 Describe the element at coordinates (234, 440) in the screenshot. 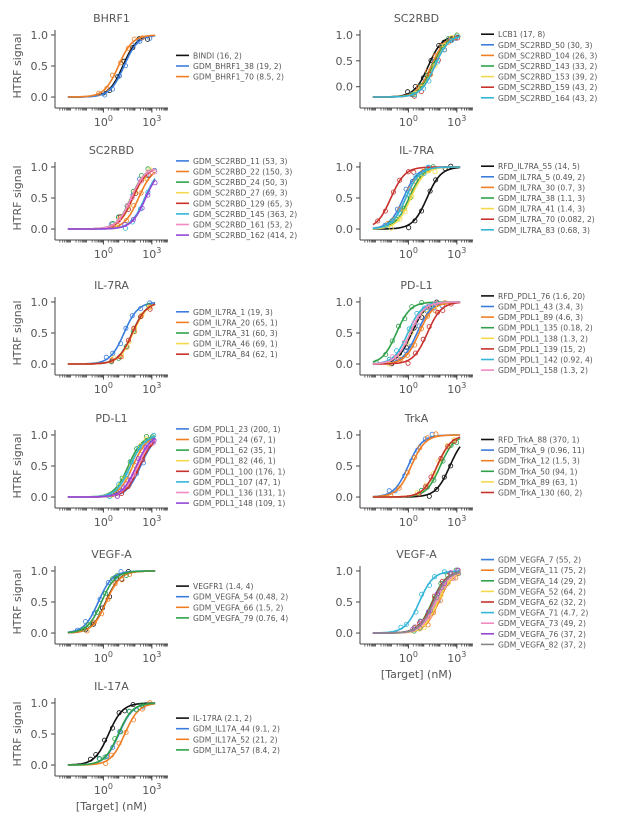

I see `legend-entry: GDM_PDL1_24 (67, 1)` at that location.